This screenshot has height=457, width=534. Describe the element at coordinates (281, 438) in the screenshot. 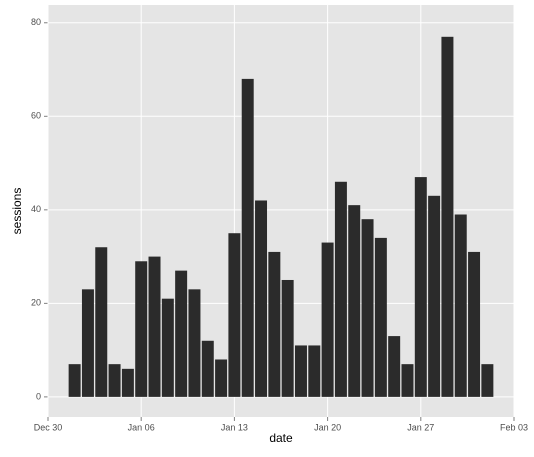

I see `x-axis-title: date` at that location.